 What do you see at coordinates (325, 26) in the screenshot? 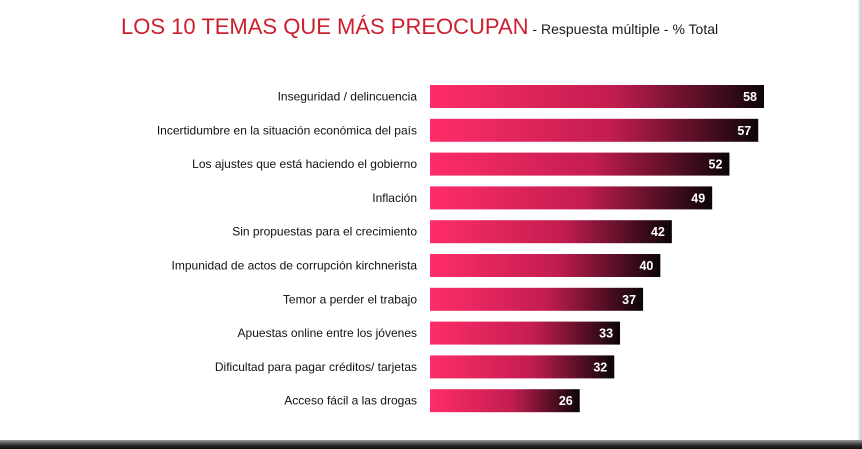
I see `chart-title-main: LOS 10 TEMAS QUE MÁS PREOCUPAN` at bounding box center [325, 26].